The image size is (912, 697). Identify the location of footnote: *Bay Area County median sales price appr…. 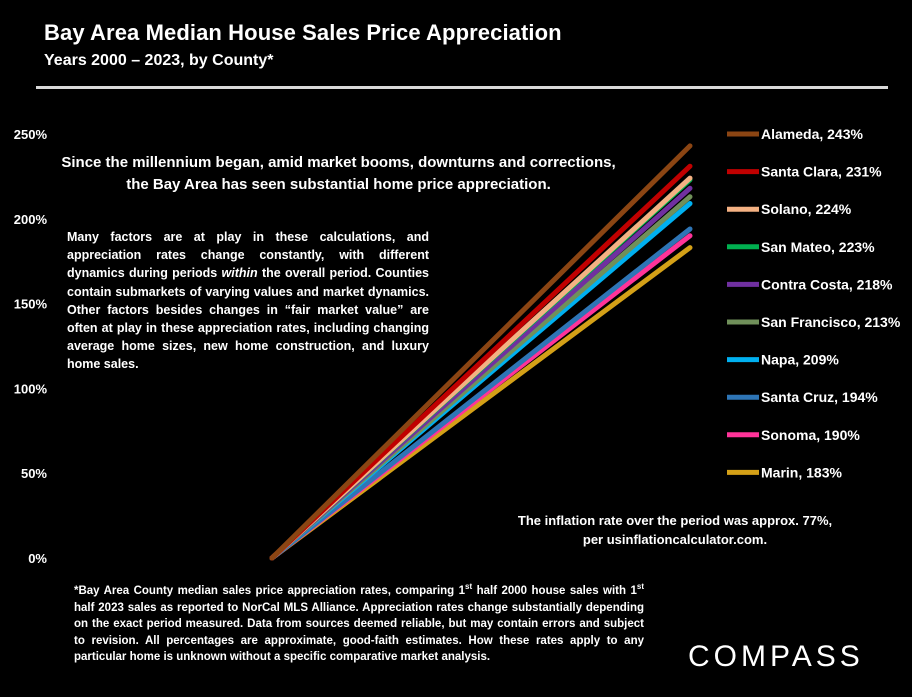
(359, 624).